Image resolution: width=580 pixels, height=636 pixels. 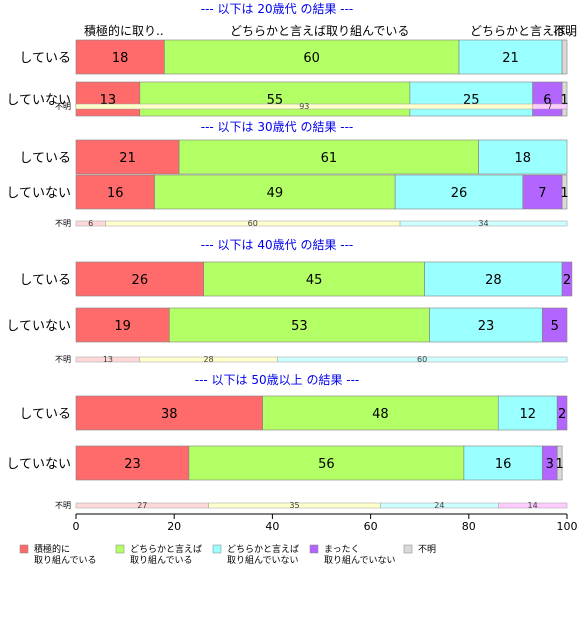 I want to click on bar-value-label: 12, so click(x=527, y=414).